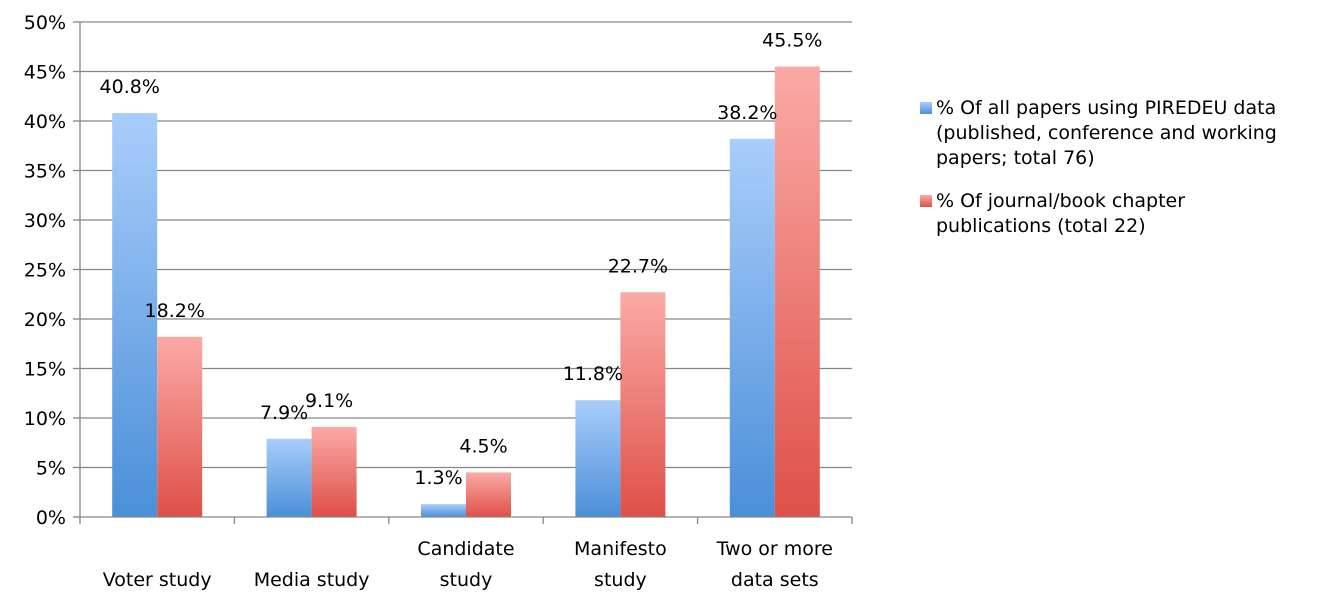  I want to click on data-label-series-2: 18.2%, so click(175, 311).